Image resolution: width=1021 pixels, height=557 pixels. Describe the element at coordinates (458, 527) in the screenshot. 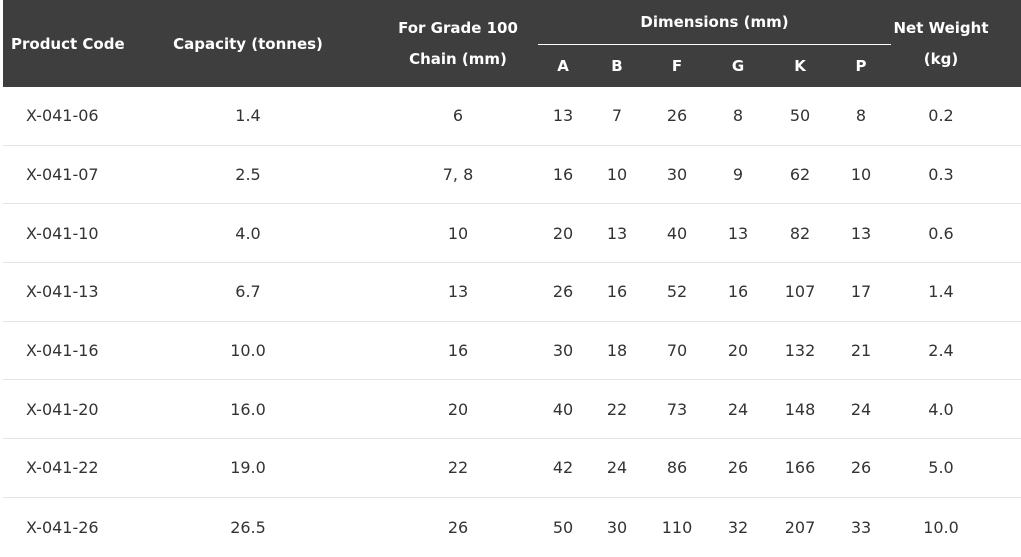

I see `cell-chain: 26` at that location.